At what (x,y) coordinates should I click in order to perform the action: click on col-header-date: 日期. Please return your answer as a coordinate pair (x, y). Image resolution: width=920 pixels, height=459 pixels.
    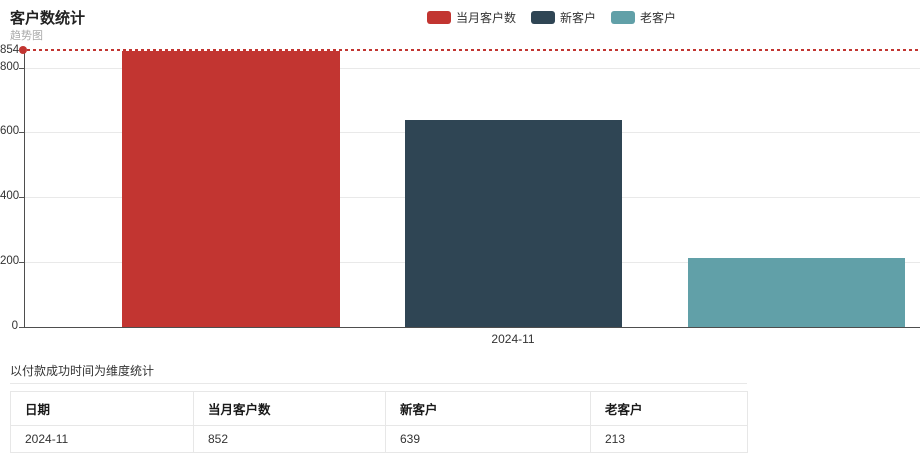
    Looking at the image, I should click on (102, 408).